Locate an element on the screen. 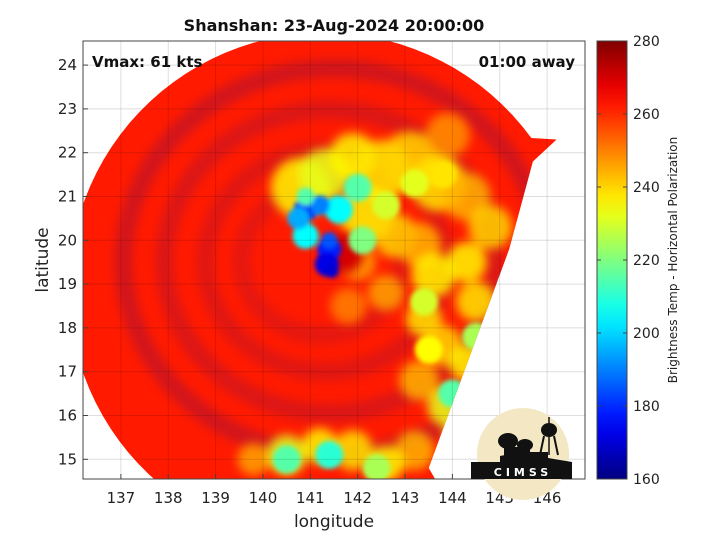 This screenshot has width=720, height=540. y-tick-label: 17 is located at coordinates (67, 372).